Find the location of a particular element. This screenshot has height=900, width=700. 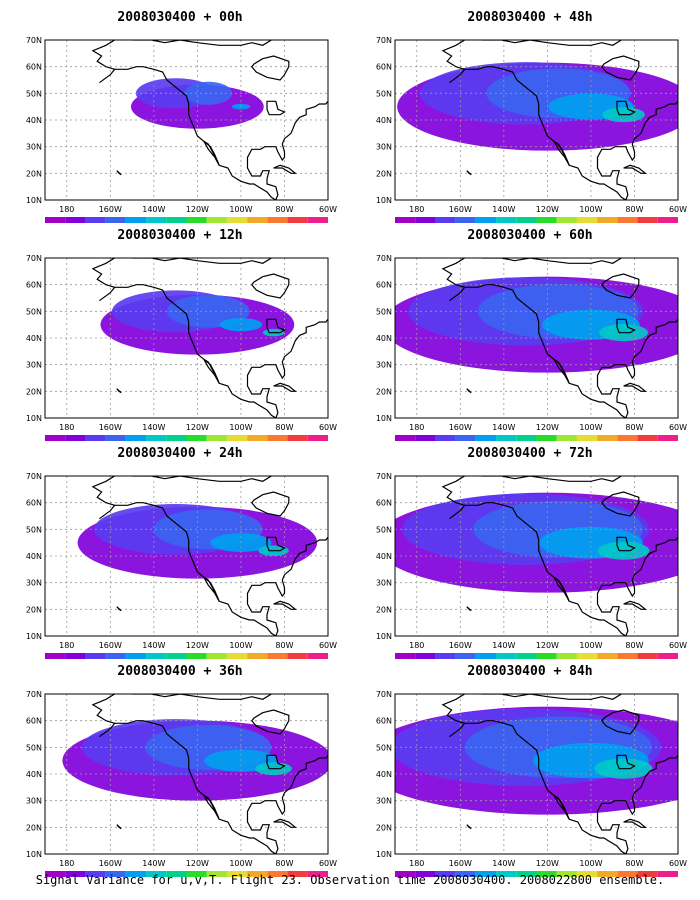

shaded-field is located at coordinates (536, 324).